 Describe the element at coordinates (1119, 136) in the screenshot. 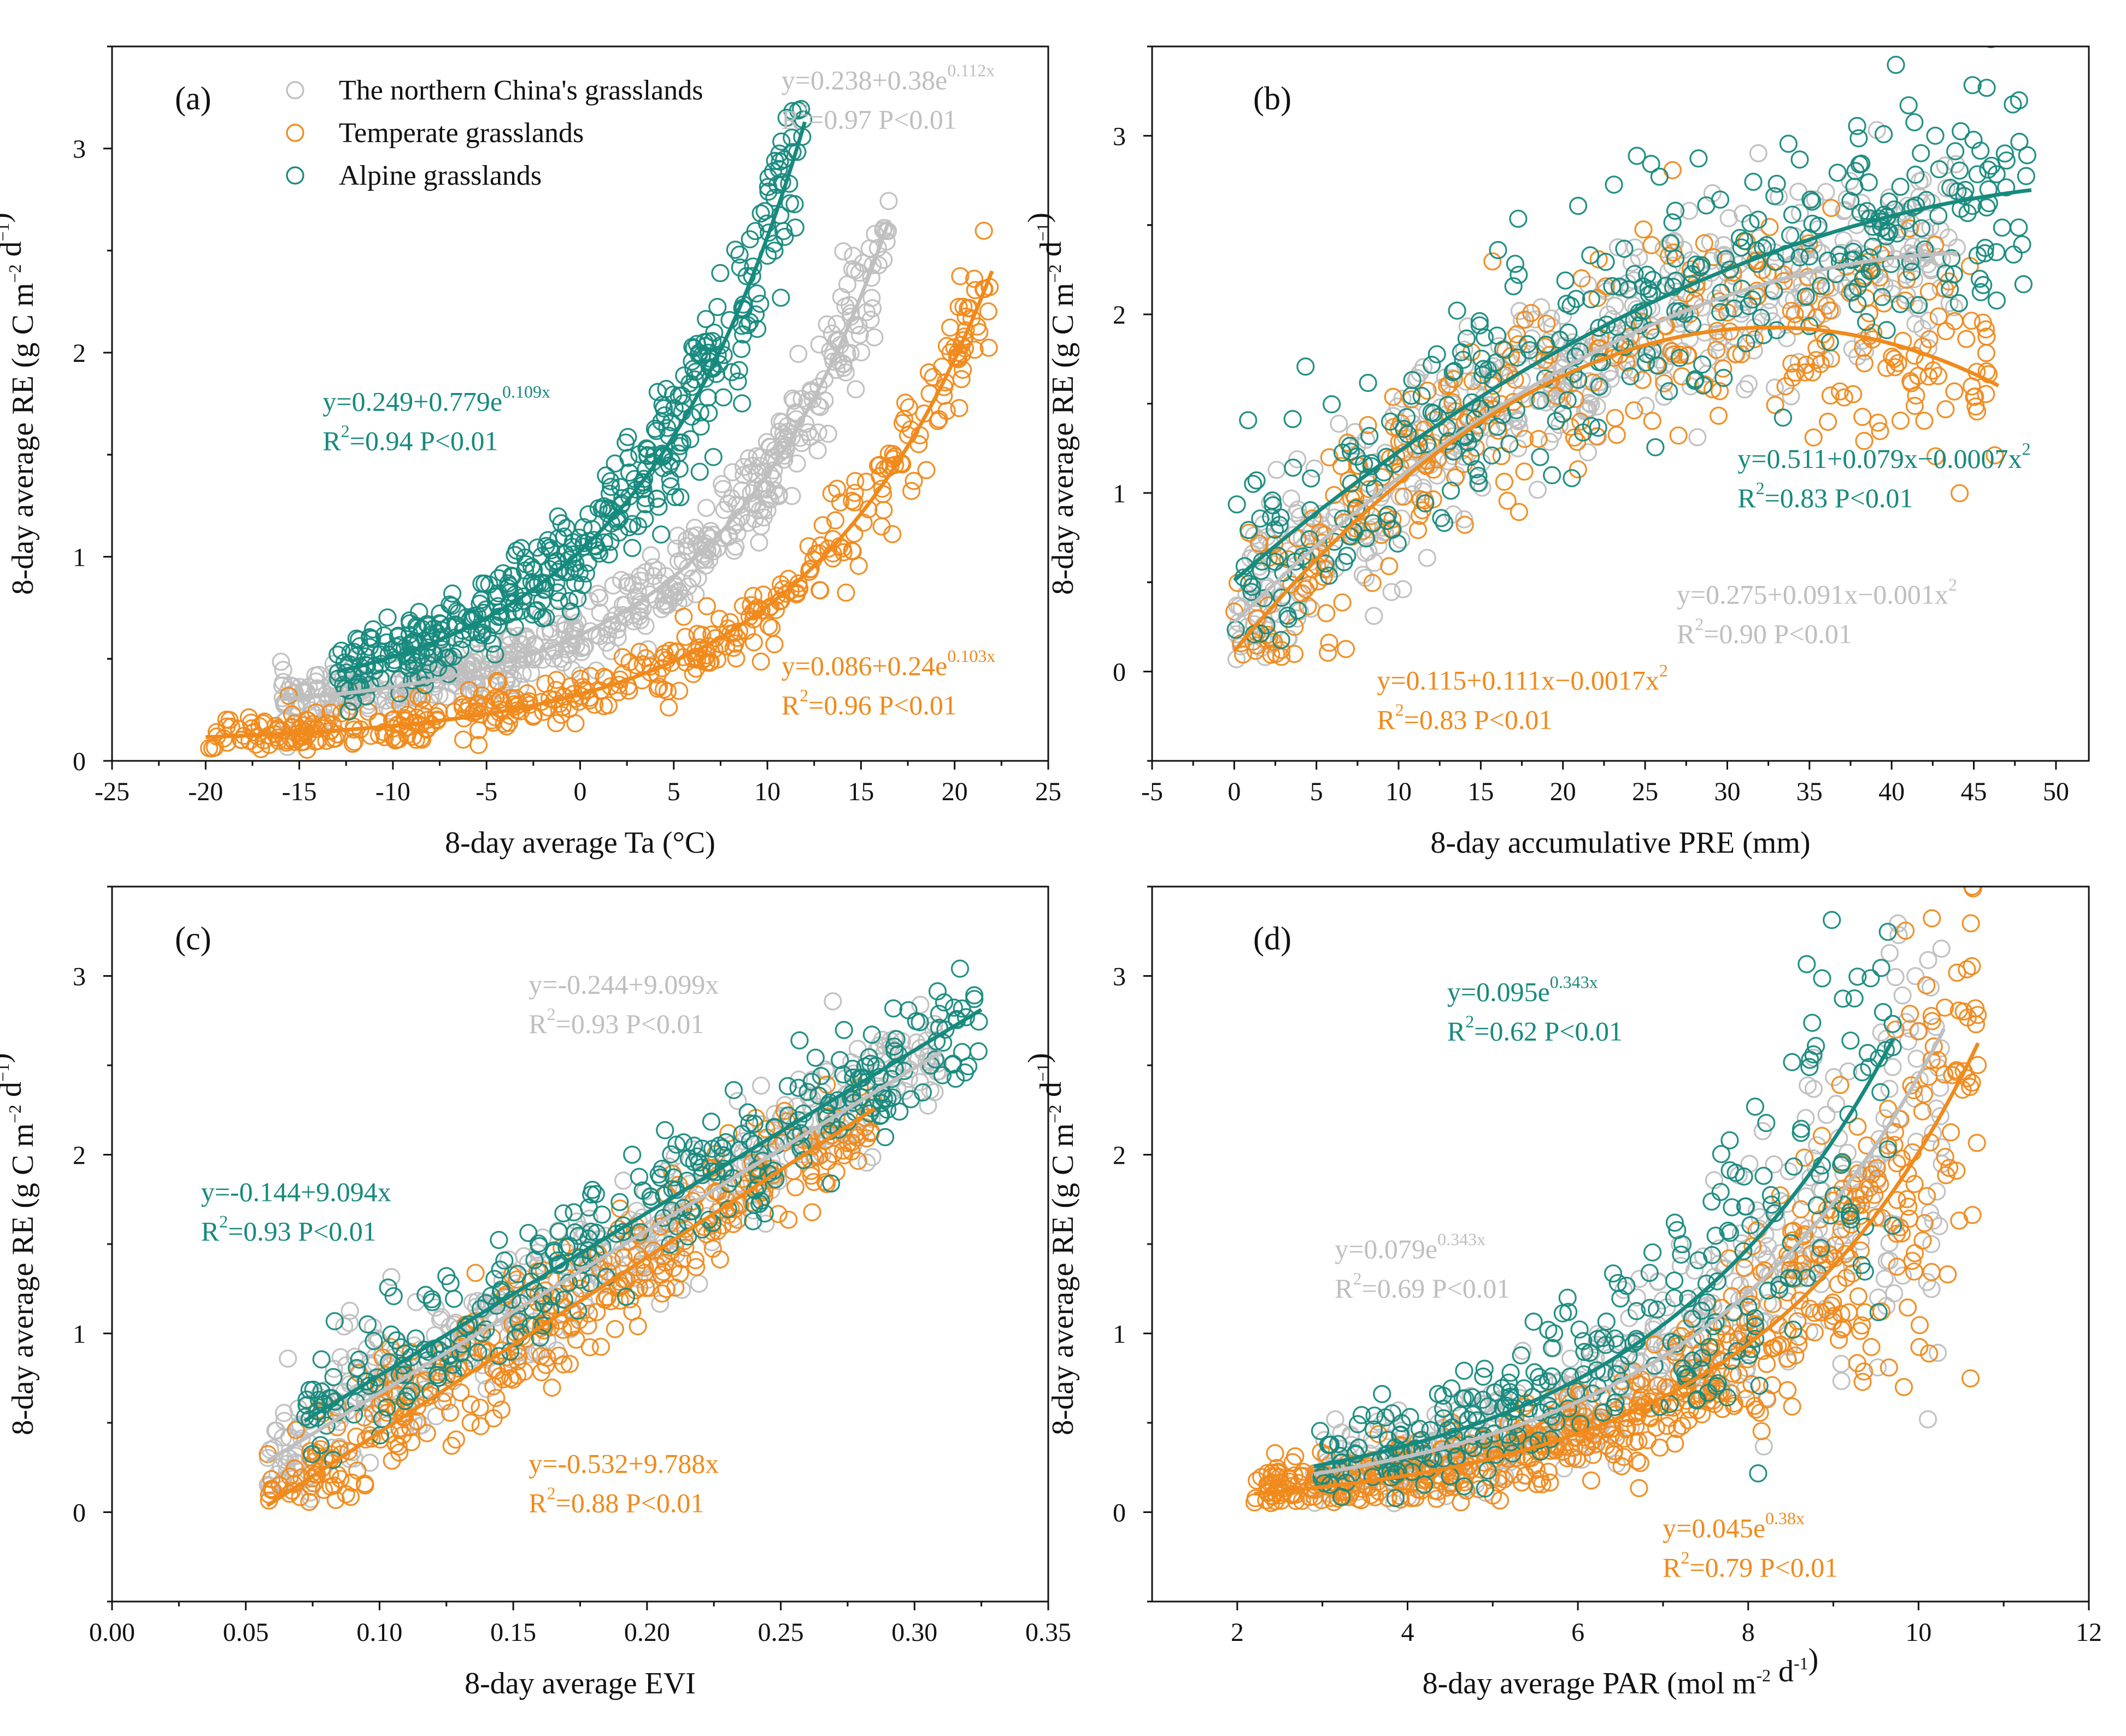

I see `y-tick-label: 3` at that location.